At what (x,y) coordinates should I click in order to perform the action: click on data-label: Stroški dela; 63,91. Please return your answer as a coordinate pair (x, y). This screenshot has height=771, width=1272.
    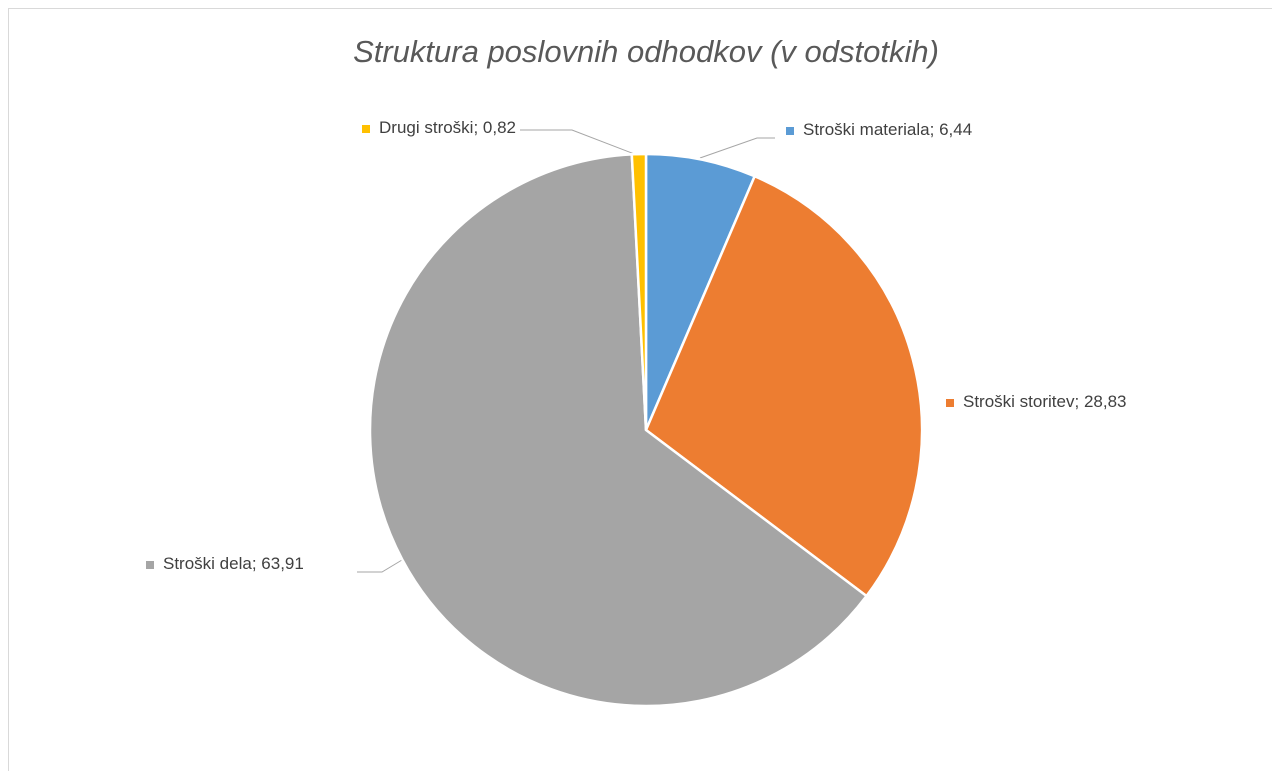
    Looking at the image, I should click on (233, 563).